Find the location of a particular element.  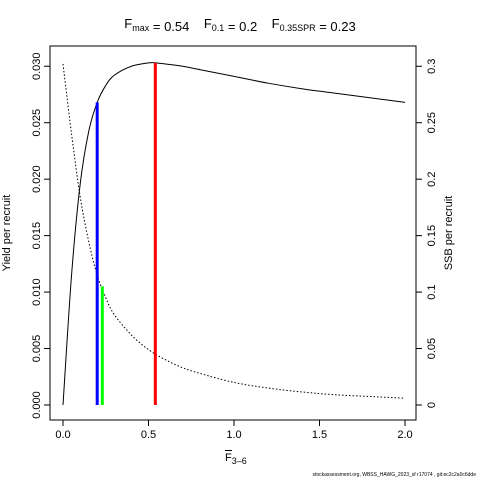

x-axis-title: F3–6 is located at coordinates (236, 458).